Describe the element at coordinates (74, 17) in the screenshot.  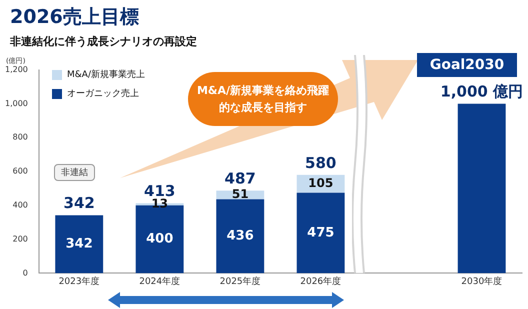
I see `chart-title: 2026売上目標` at that location.